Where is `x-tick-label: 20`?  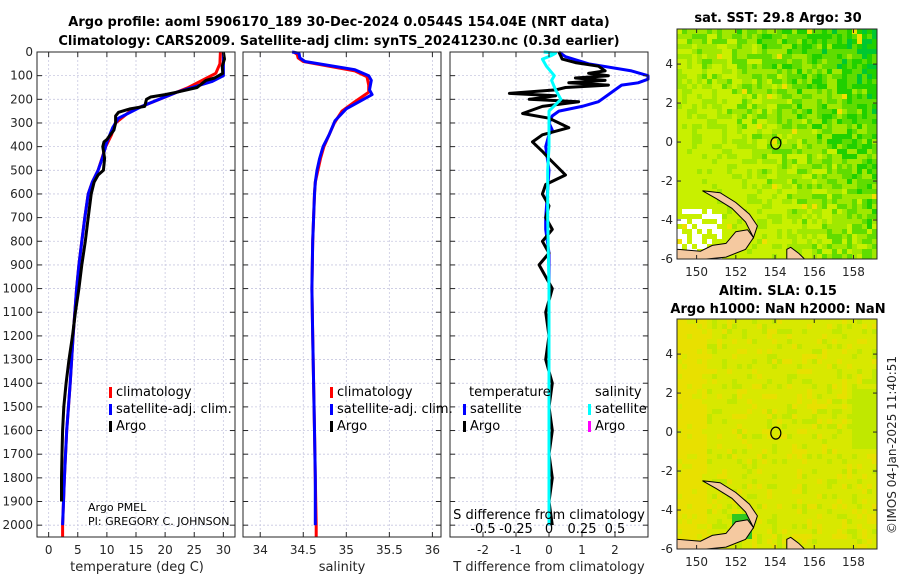 x-tick-label: 20 is located at coordinates (164, 550).